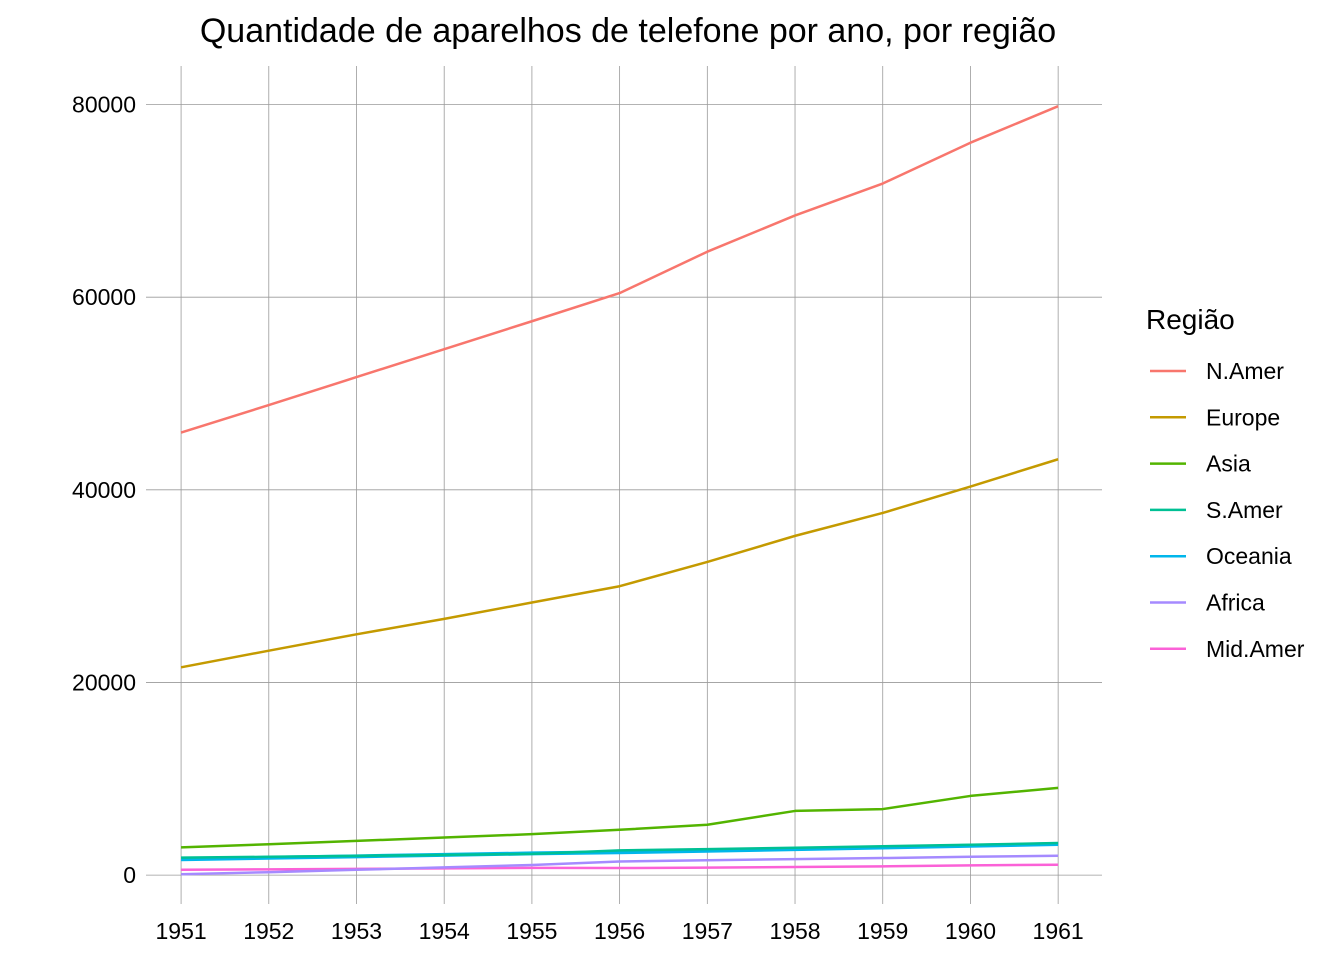 This screenshot has width=1344, height=960. I want to click on legend-label-asia: Asia, so click(1228, 464).